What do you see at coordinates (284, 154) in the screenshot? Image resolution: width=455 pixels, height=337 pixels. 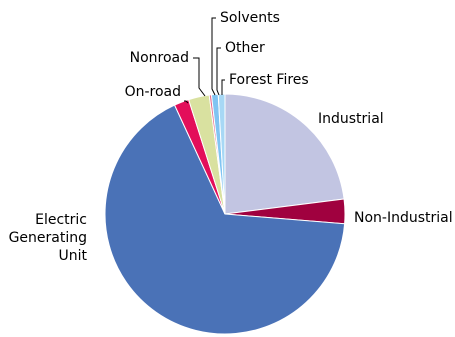 I see `pie-slice-industrial` at bounding box center [284, 154].